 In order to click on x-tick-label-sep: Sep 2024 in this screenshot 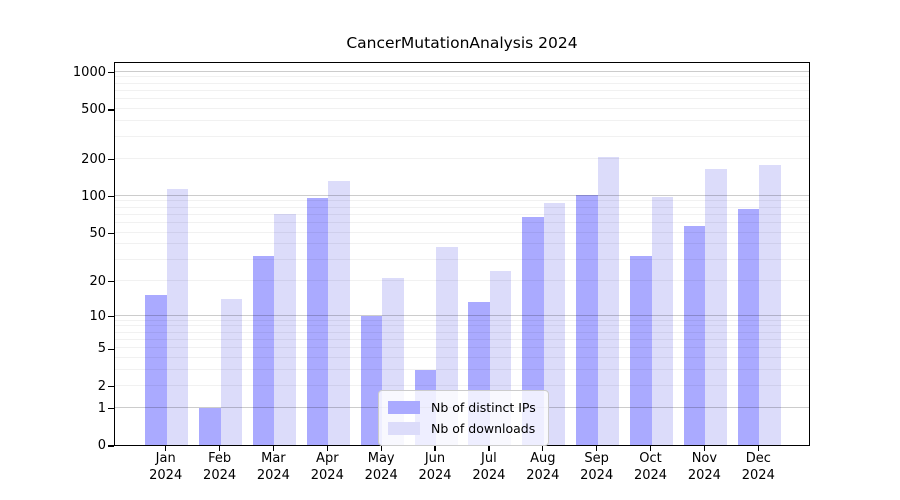, I will do `click(597, 467)`.